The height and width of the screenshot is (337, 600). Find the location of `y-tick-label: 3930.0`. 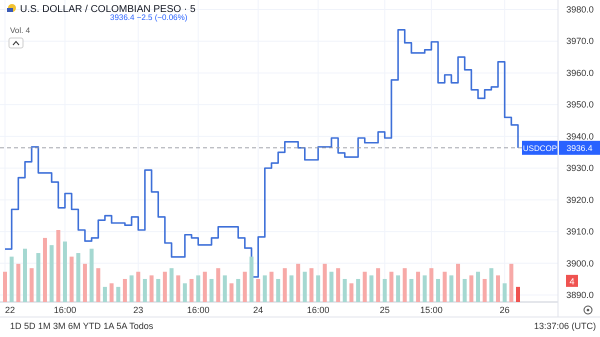

y-tick-label: 3930.0 is located at coordinates (580, 168).